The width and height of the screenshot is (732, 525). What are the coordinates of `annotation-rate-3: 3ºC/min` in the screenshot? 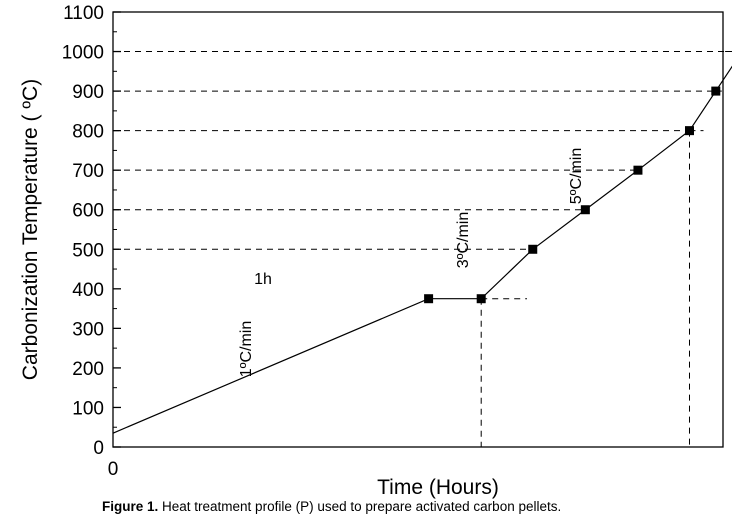 It's located at (463, 240).